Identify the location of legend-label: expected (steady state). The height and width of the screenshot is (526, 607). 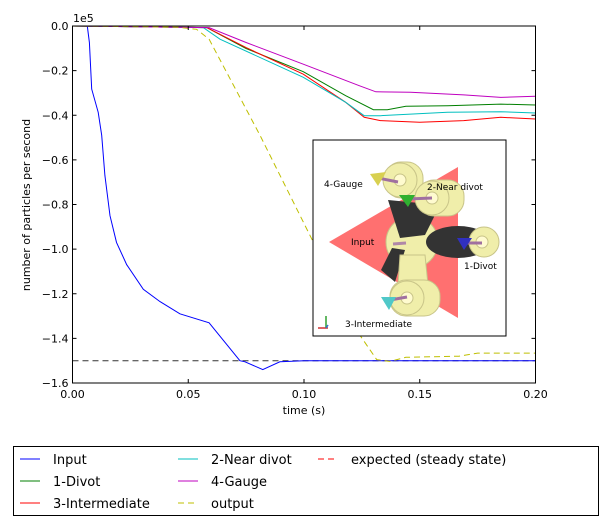
(428, 460).